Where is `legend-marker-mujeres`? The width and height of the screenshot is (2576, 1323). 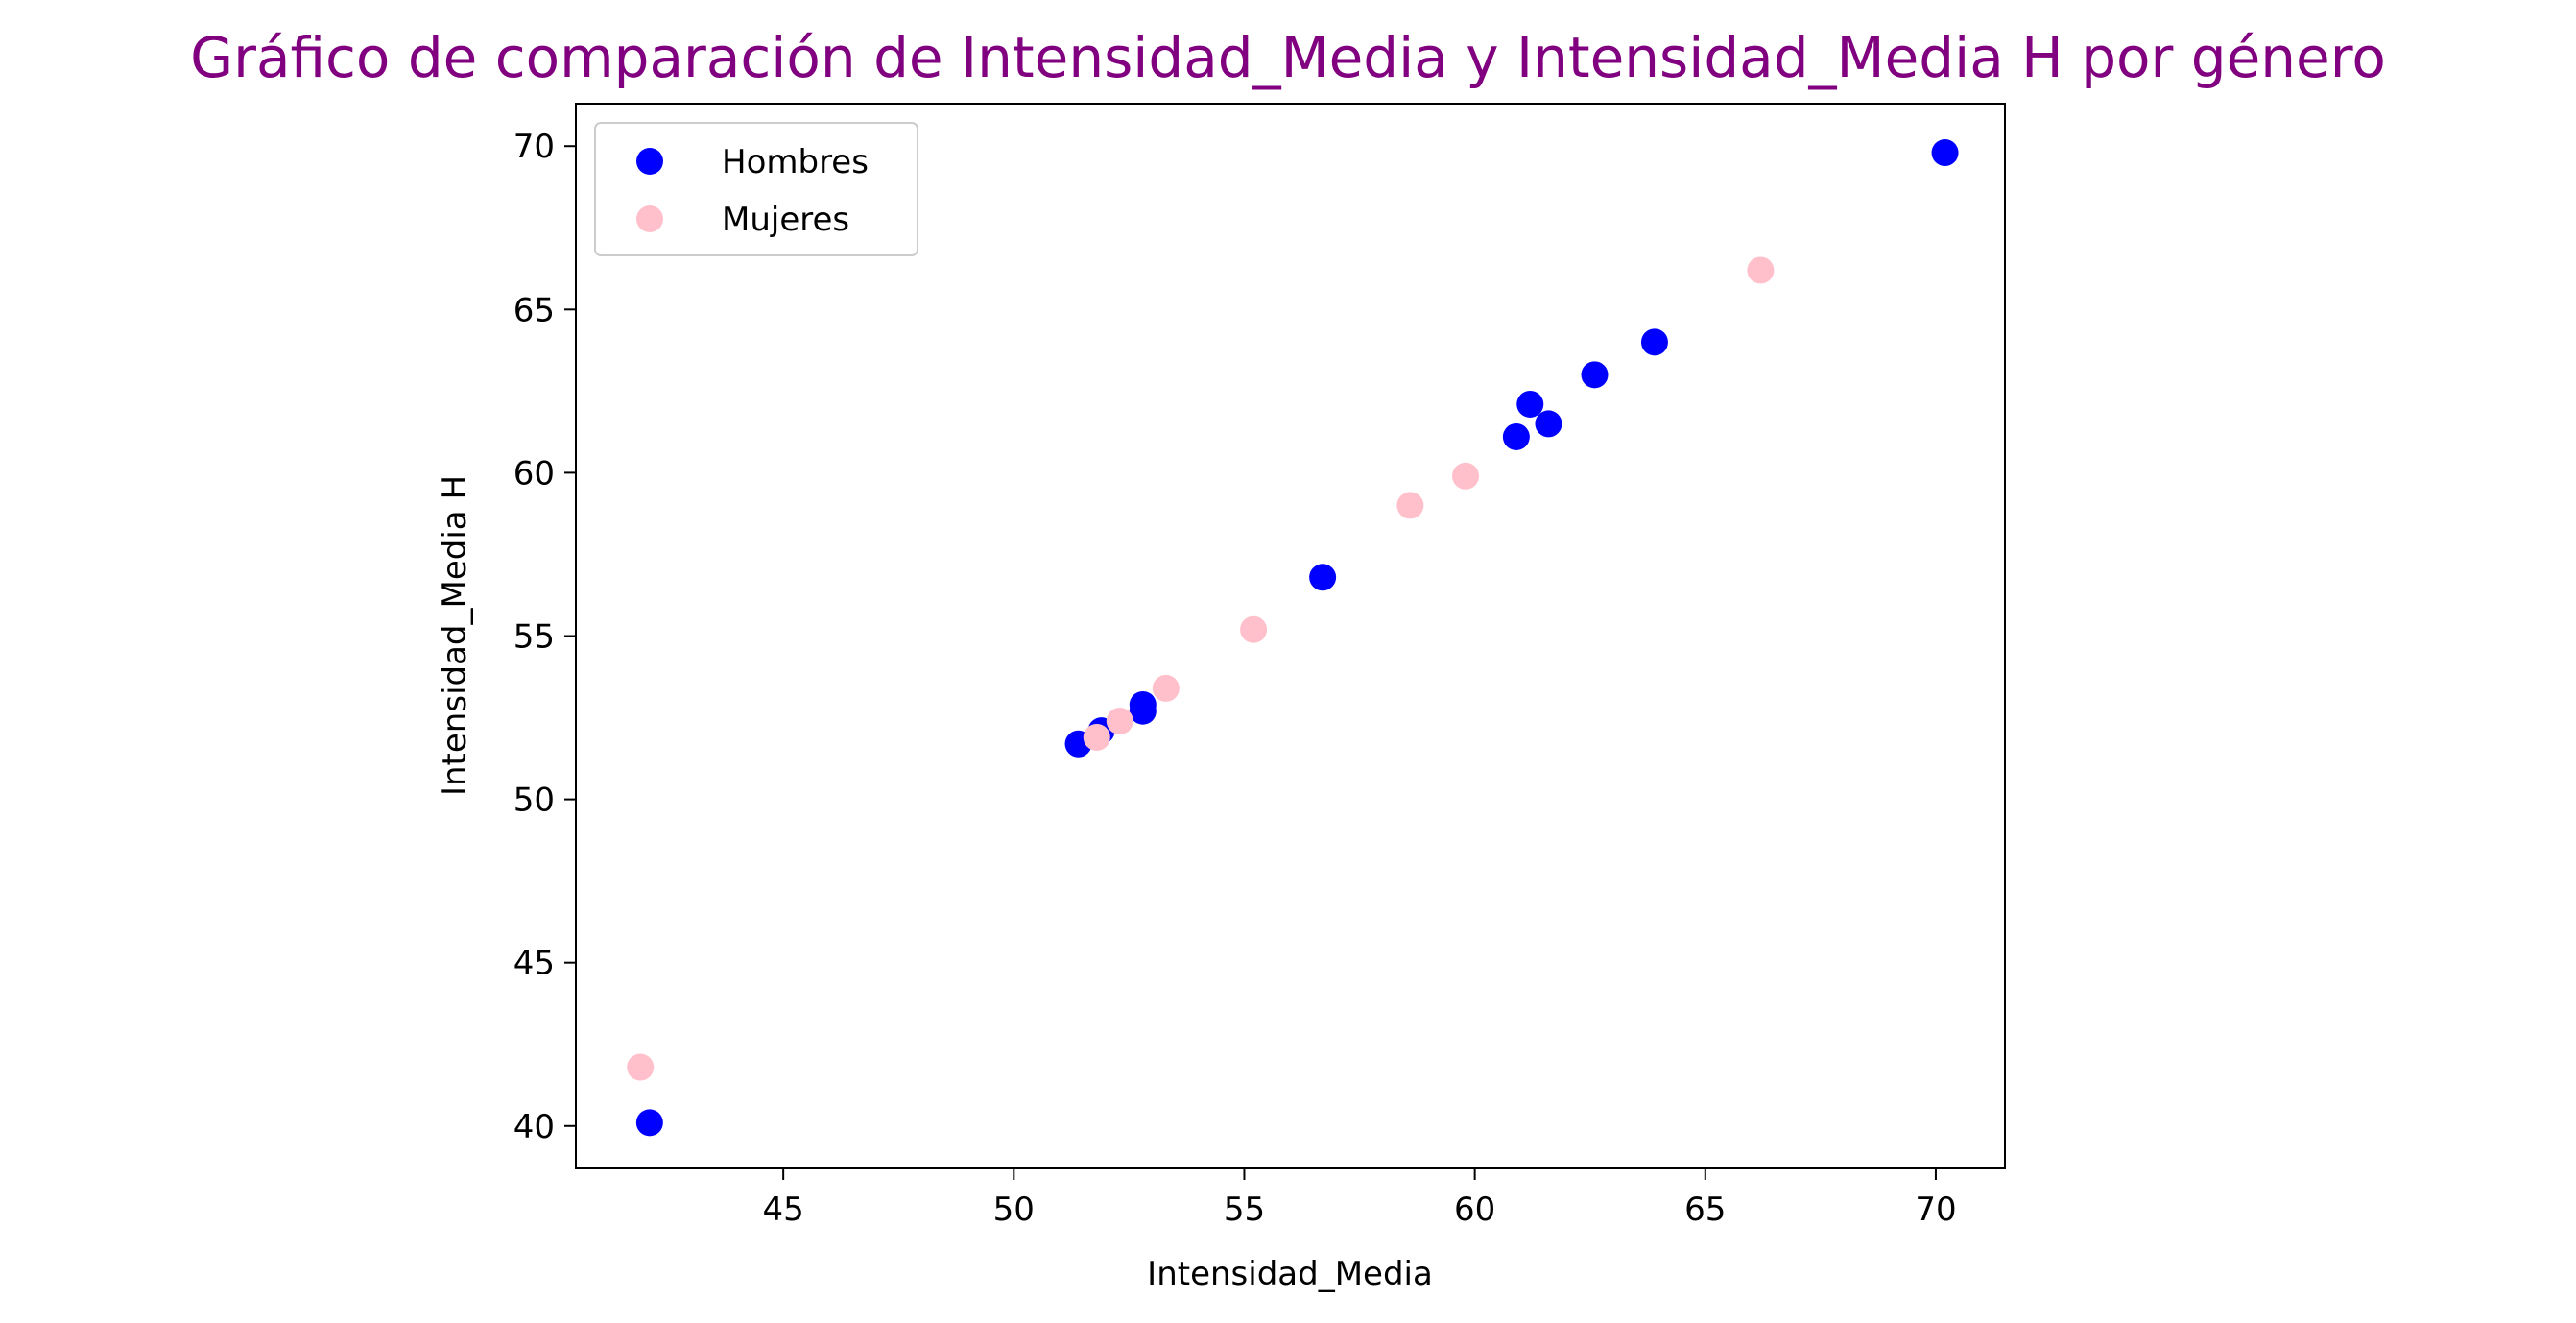 legend-marker-mujeres is located at coordinates (649, 218).